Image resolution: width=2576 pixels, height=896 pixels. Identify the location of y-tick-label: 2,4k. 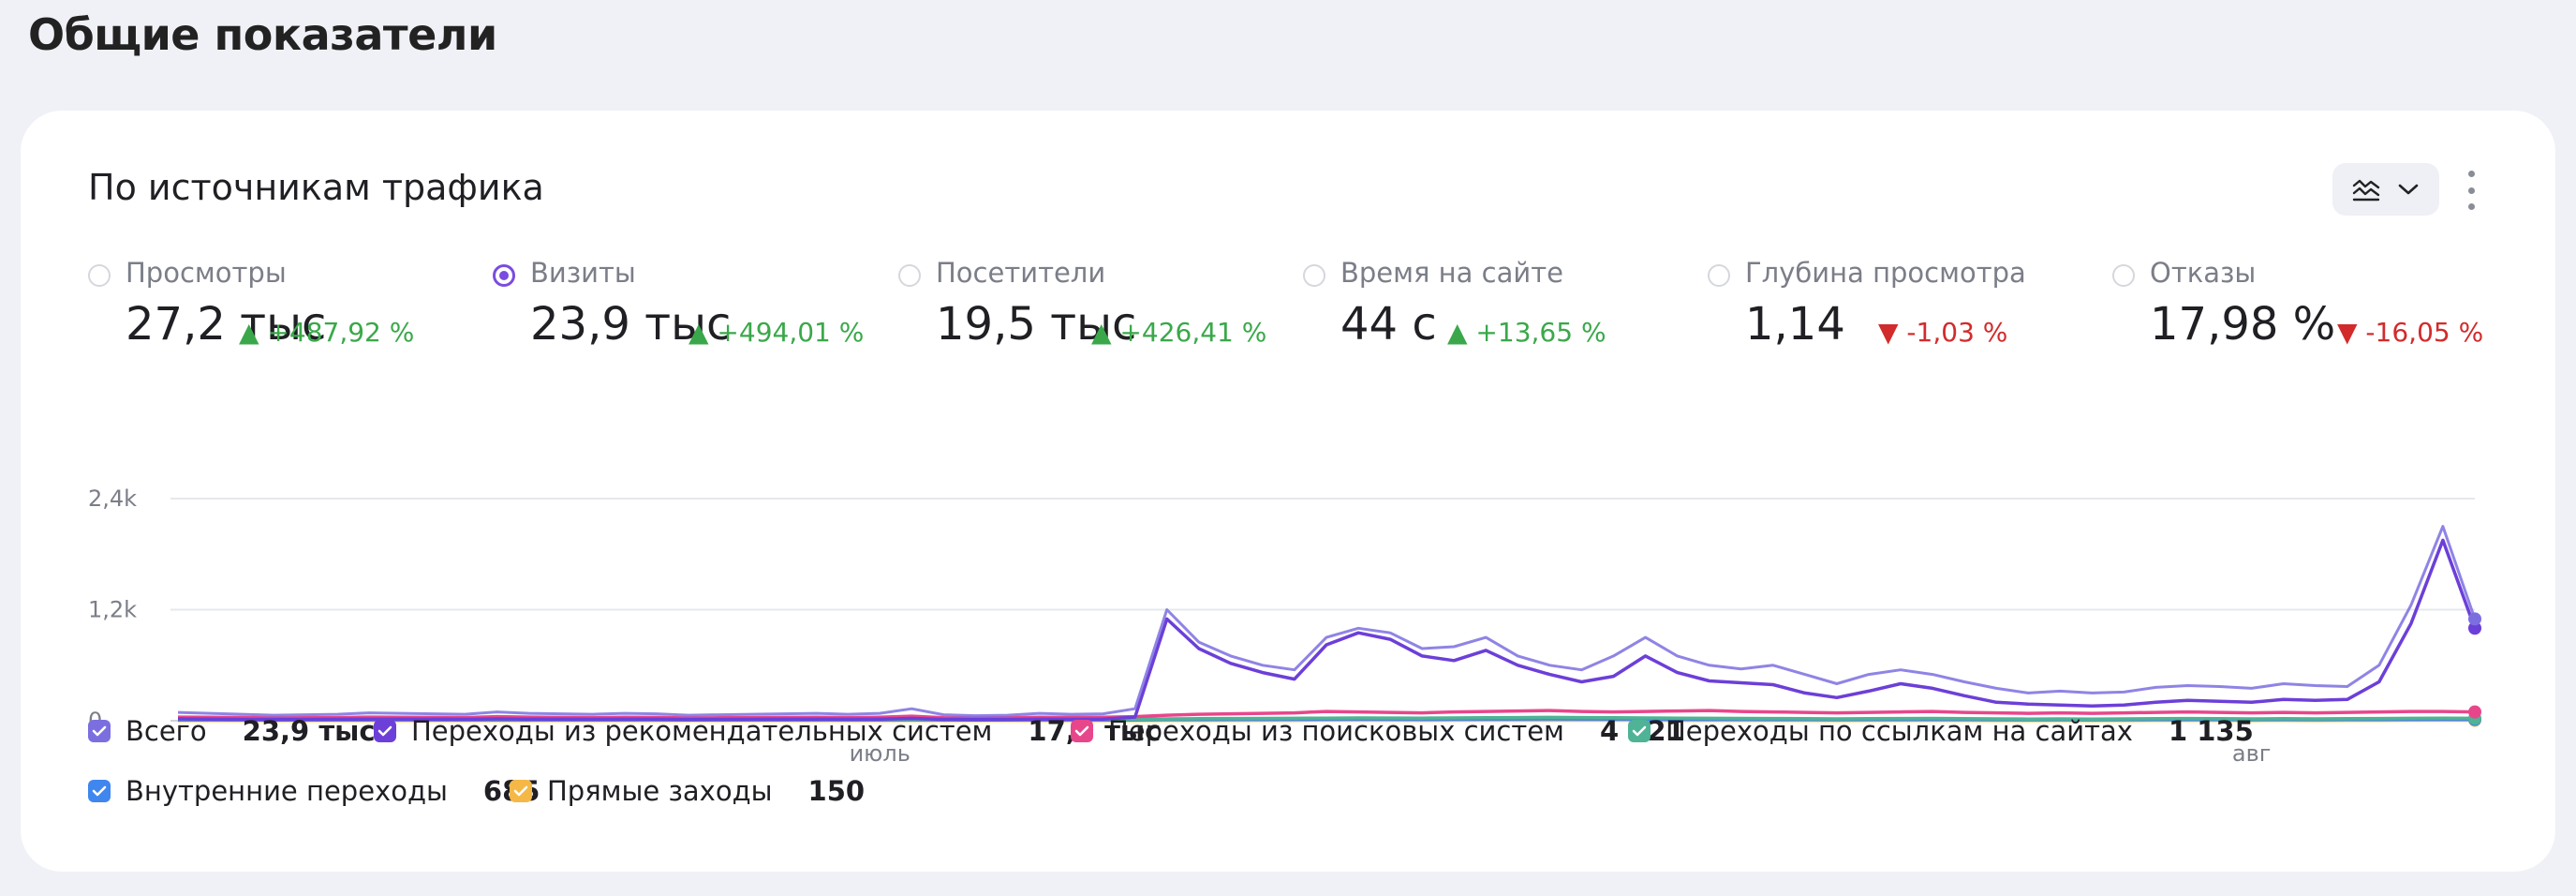
(112, 498).